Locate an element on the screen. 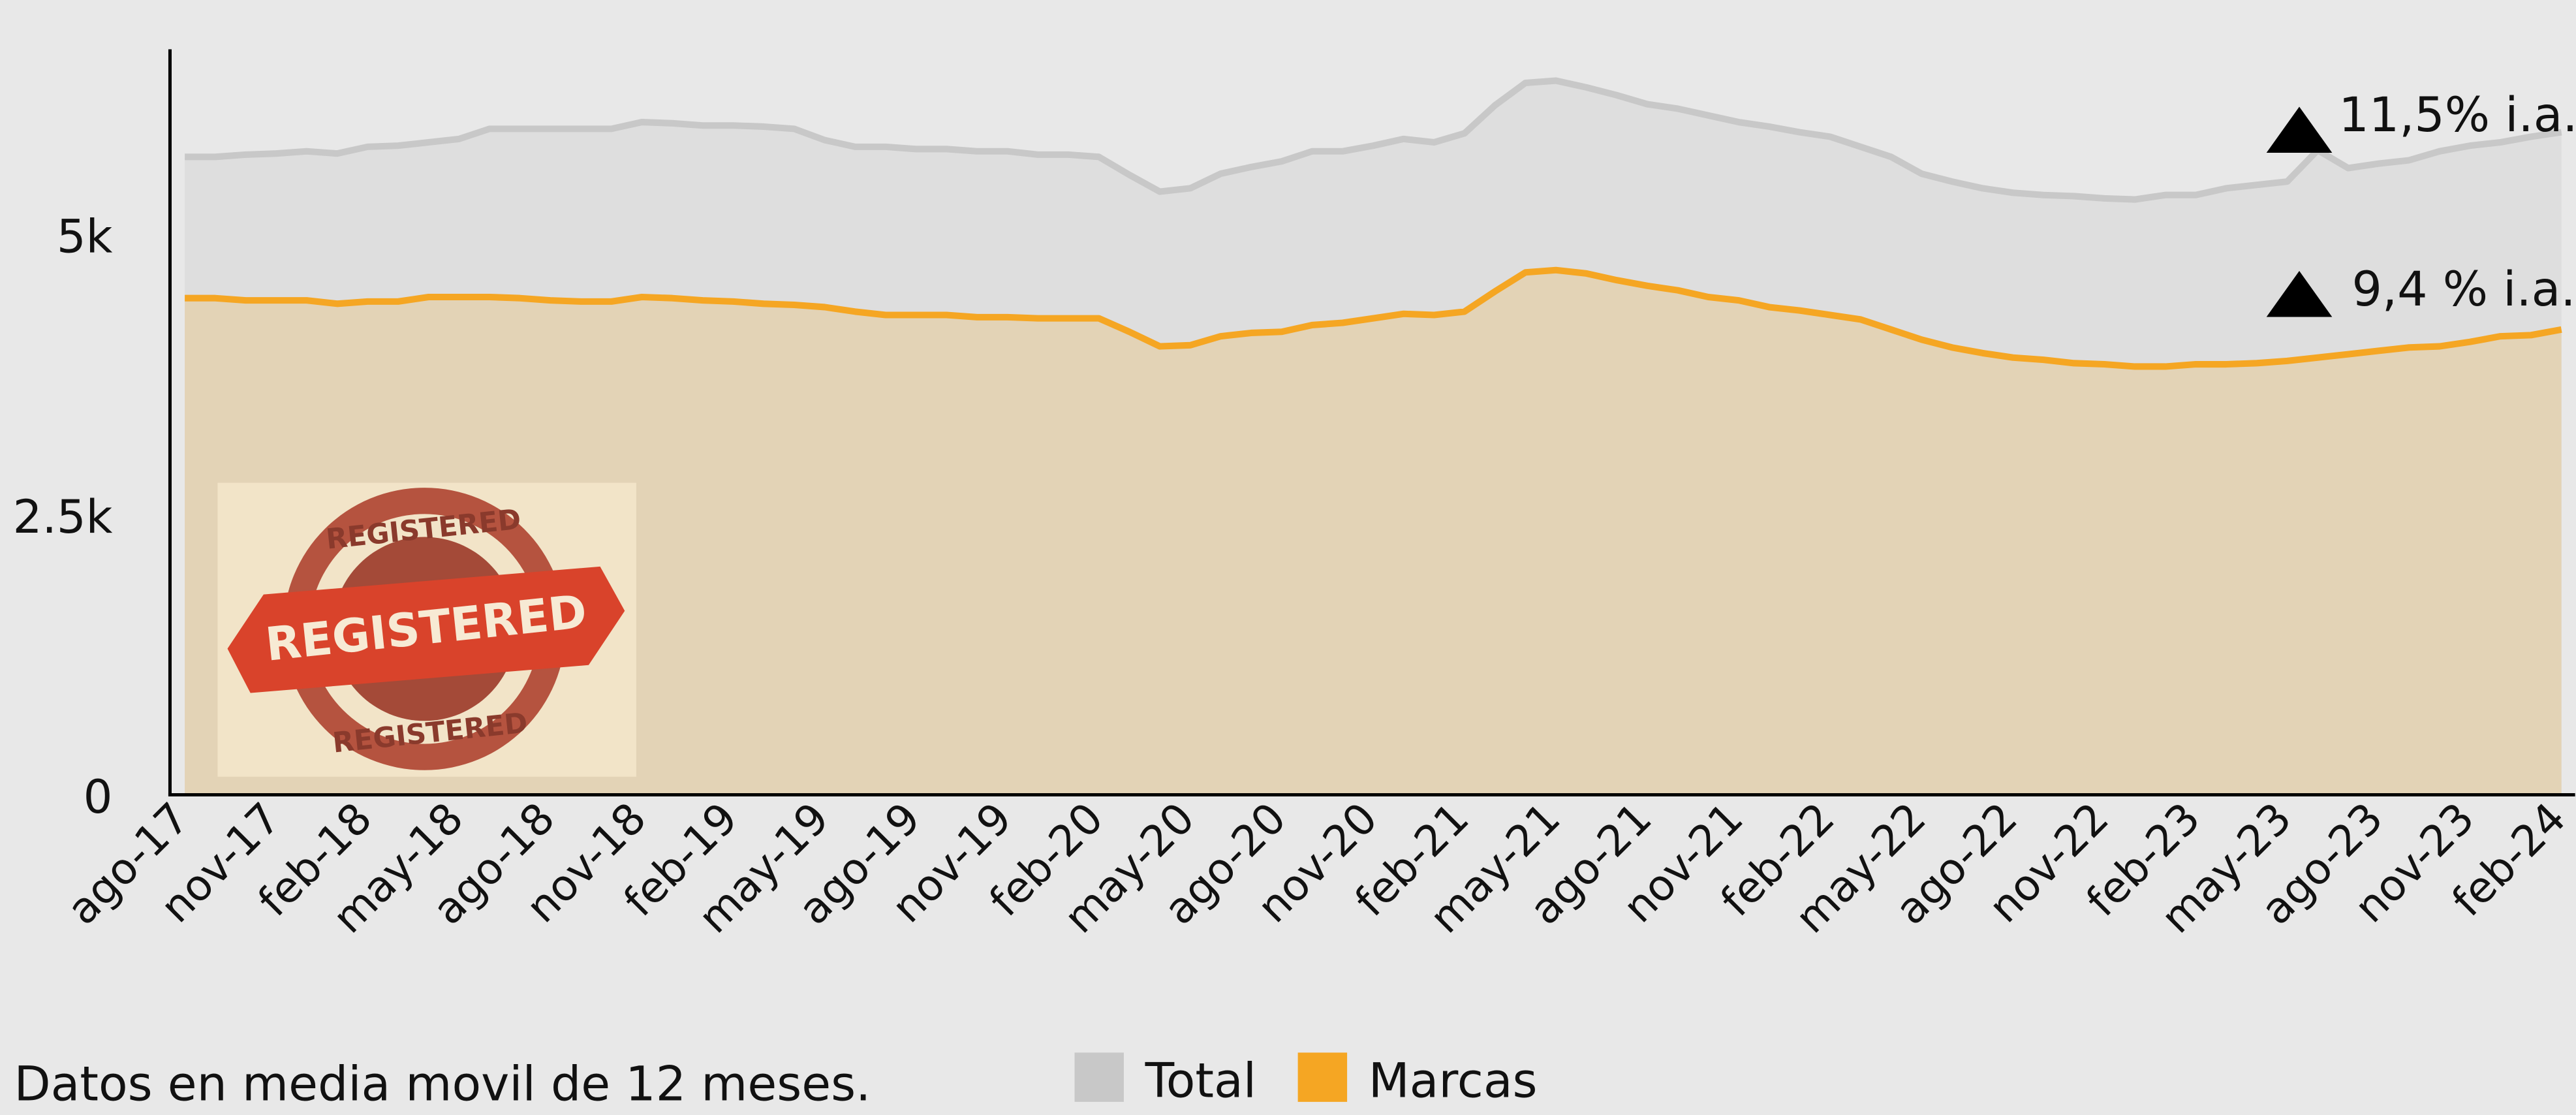 The image size is (2576, 1115). y-tick-label: 5k is located at coordinates (85, 236).